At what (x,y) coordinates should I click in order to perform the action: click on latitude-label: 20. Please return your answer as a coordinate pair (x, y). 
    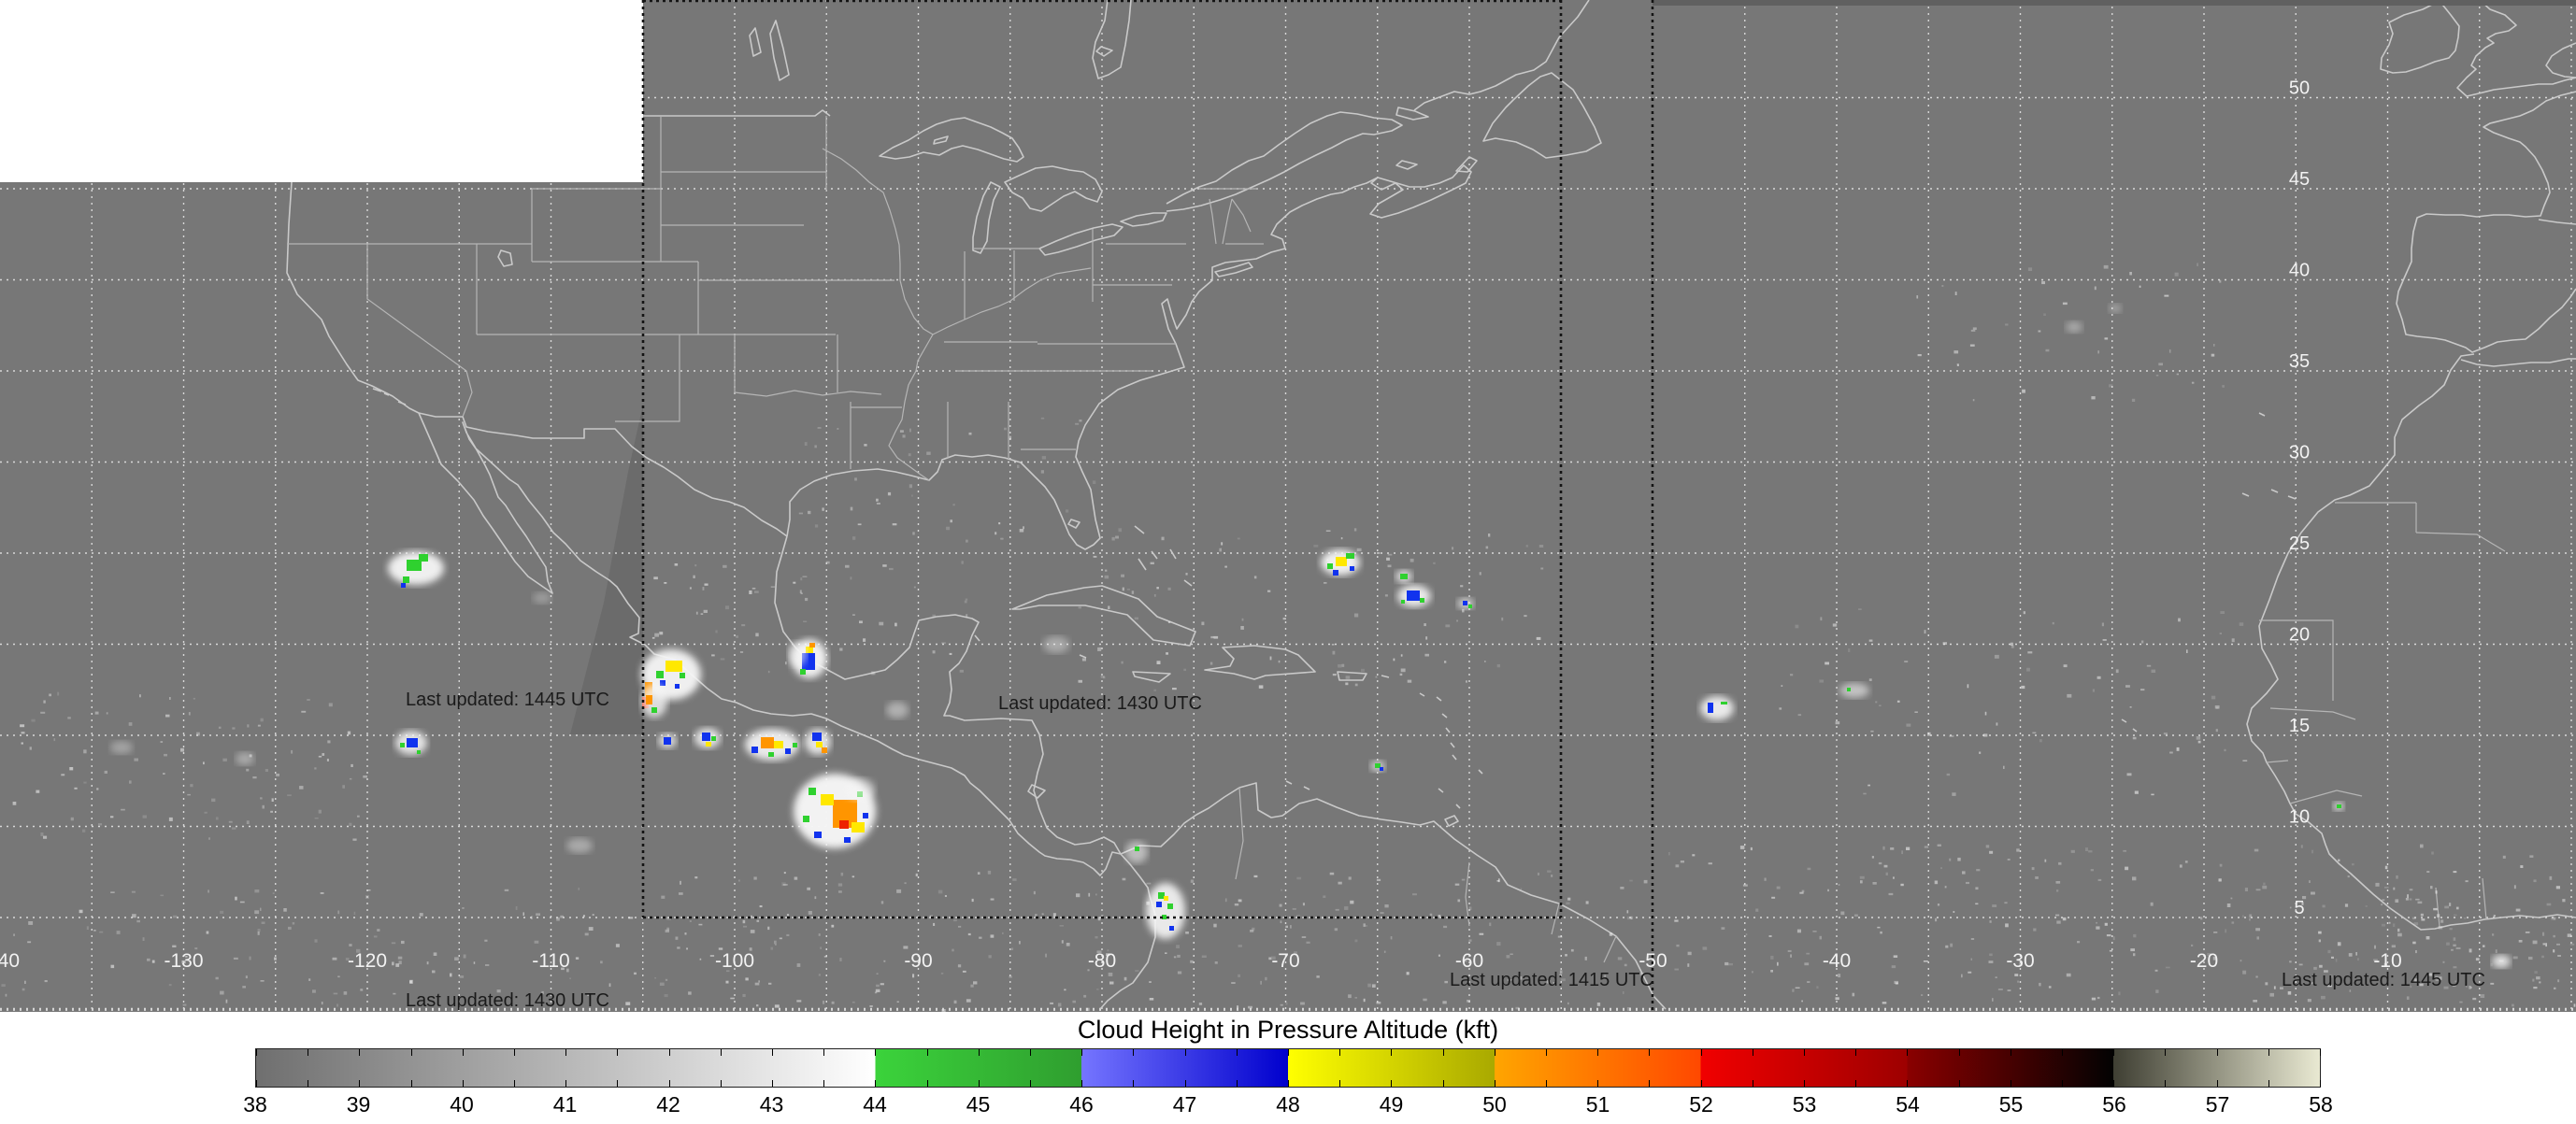
    Looking at the image, I should click on (2299, 636).